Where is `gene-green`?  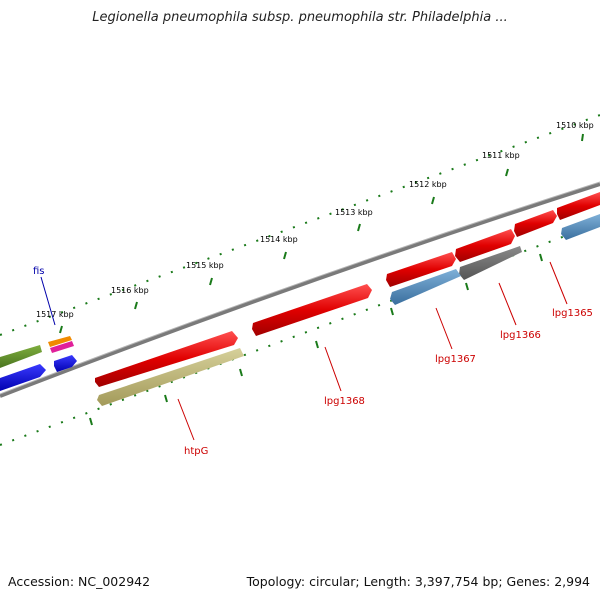
gene-green is located at coordinates (21, 356).